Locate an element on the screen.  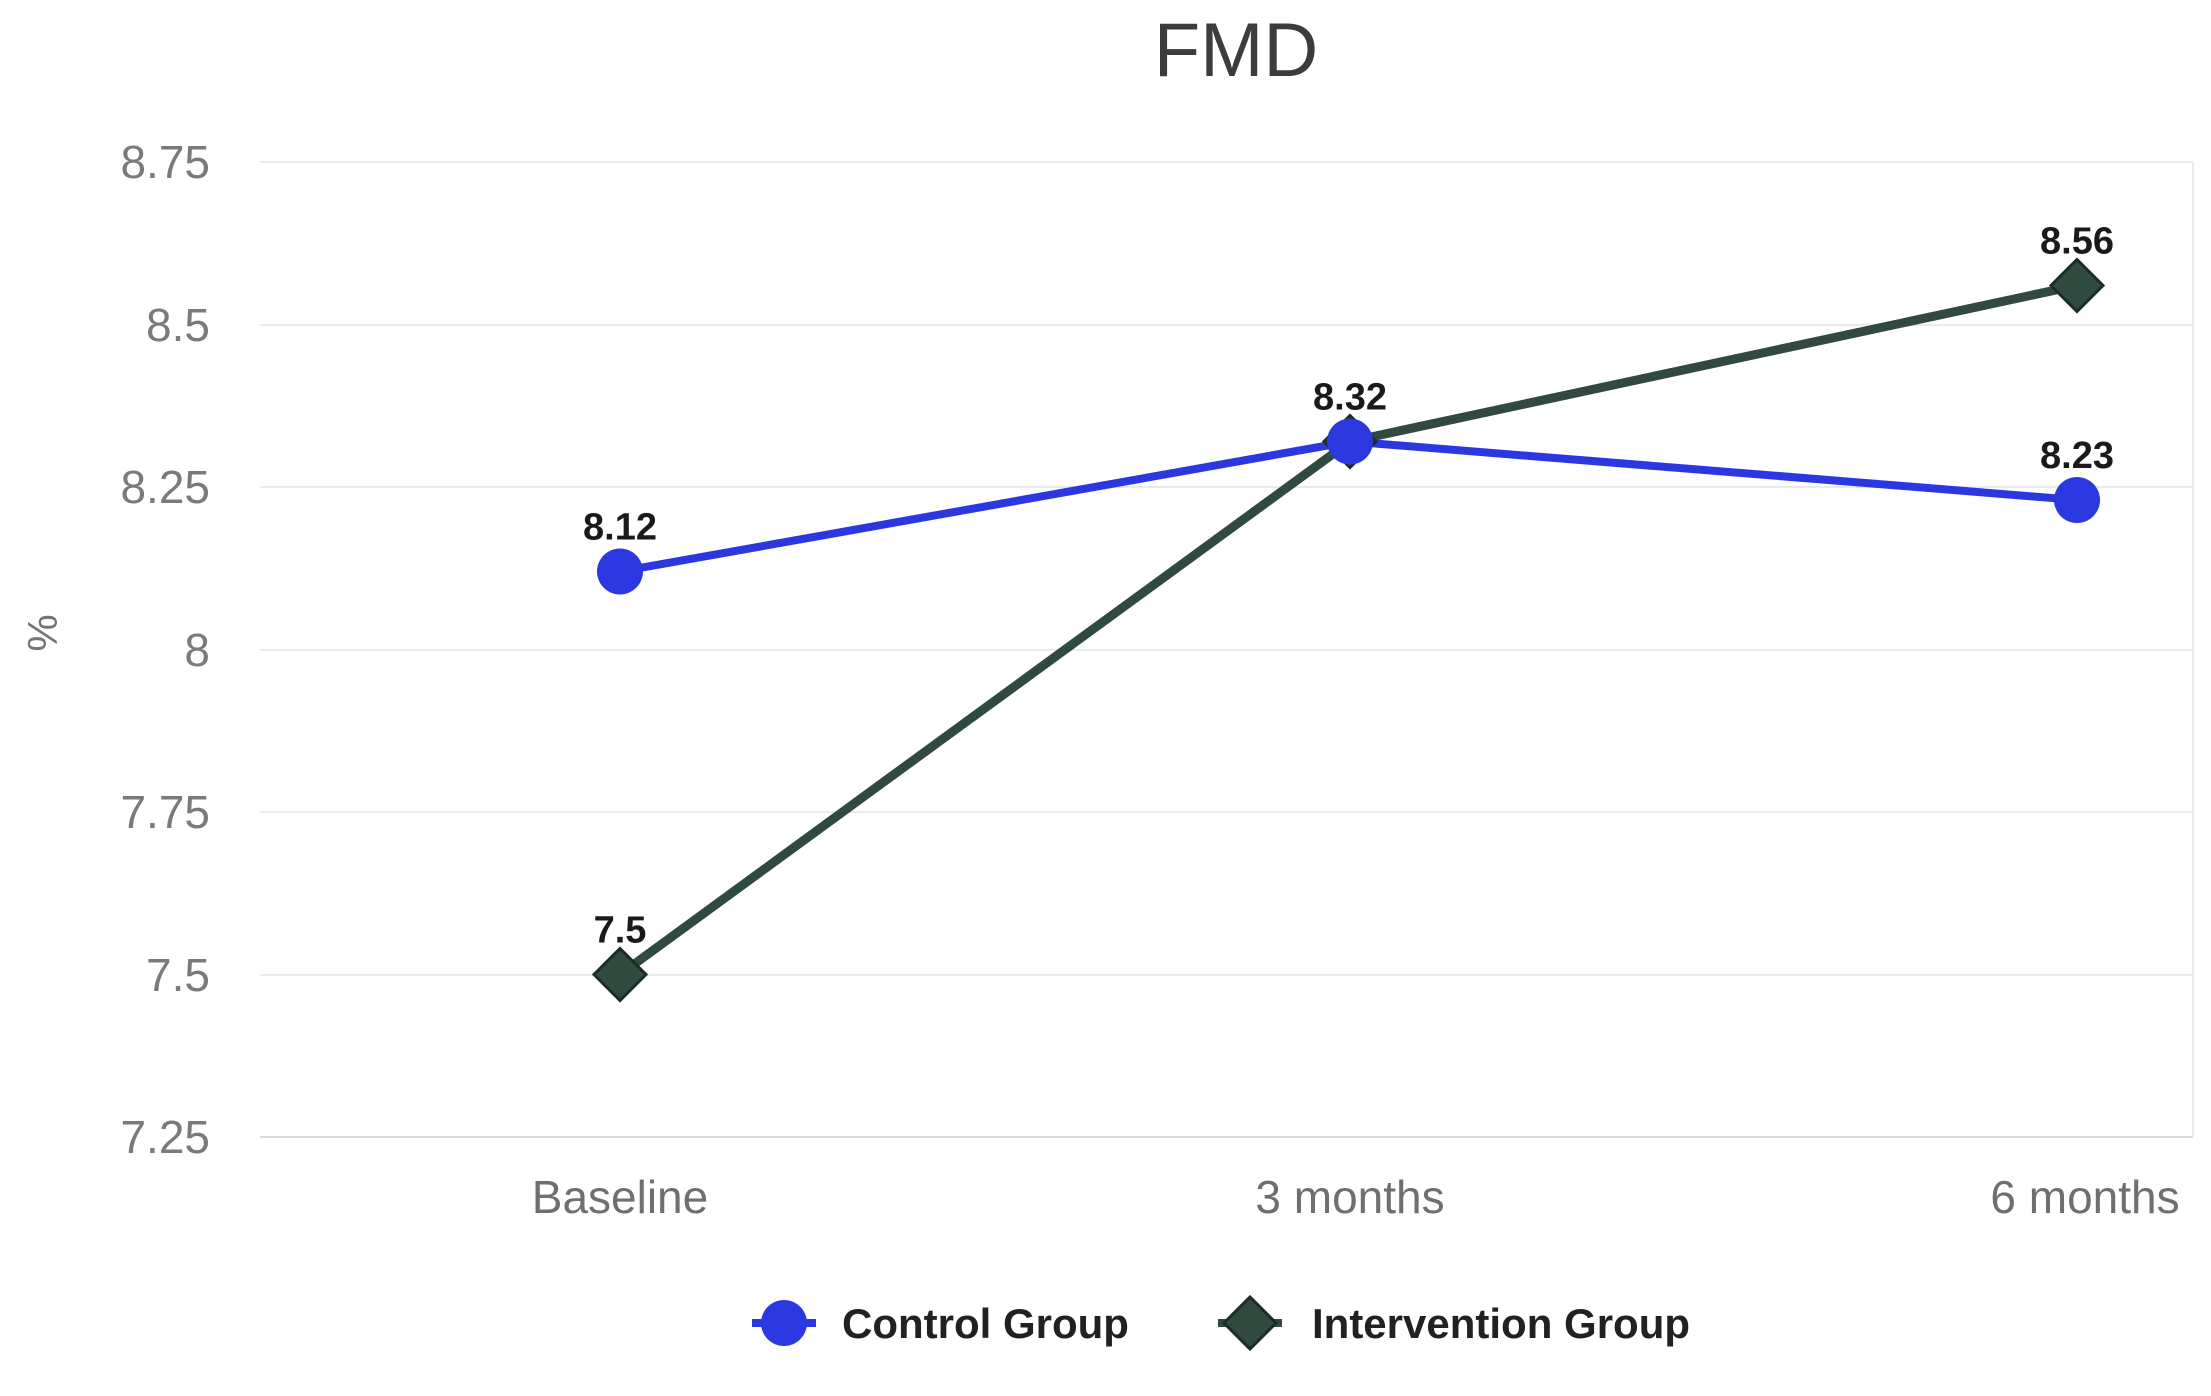
legend: Control Group Intervention Group is located at coordinates (1221, 1323).